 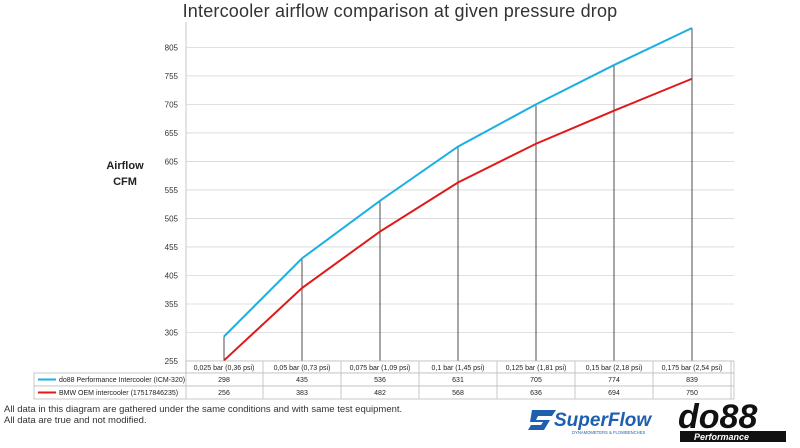 I want to click on data-value: 839, so click(x=692, y=380).